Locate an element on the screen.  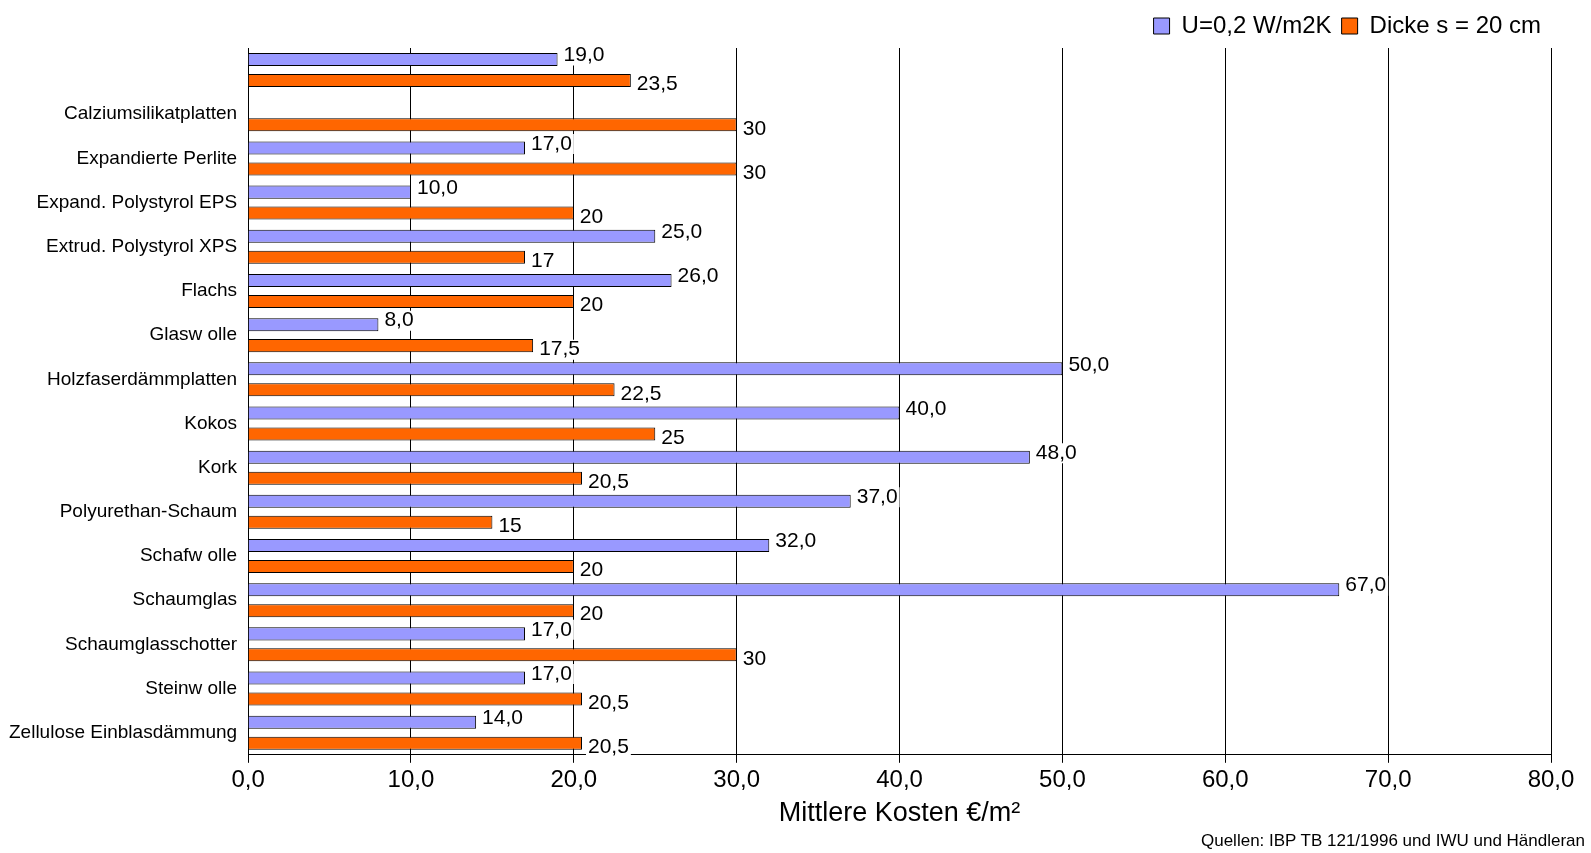
source-note: Quellen: IBP TB 121/1996 und IWU und Händleran is located at coordinates (1392, 841).